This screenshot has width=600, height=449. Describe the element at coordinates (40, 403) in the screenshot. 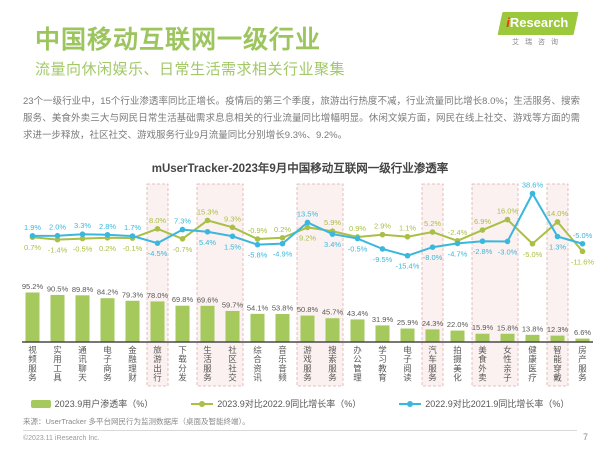

I see `bar-swatch-icon` at that location.